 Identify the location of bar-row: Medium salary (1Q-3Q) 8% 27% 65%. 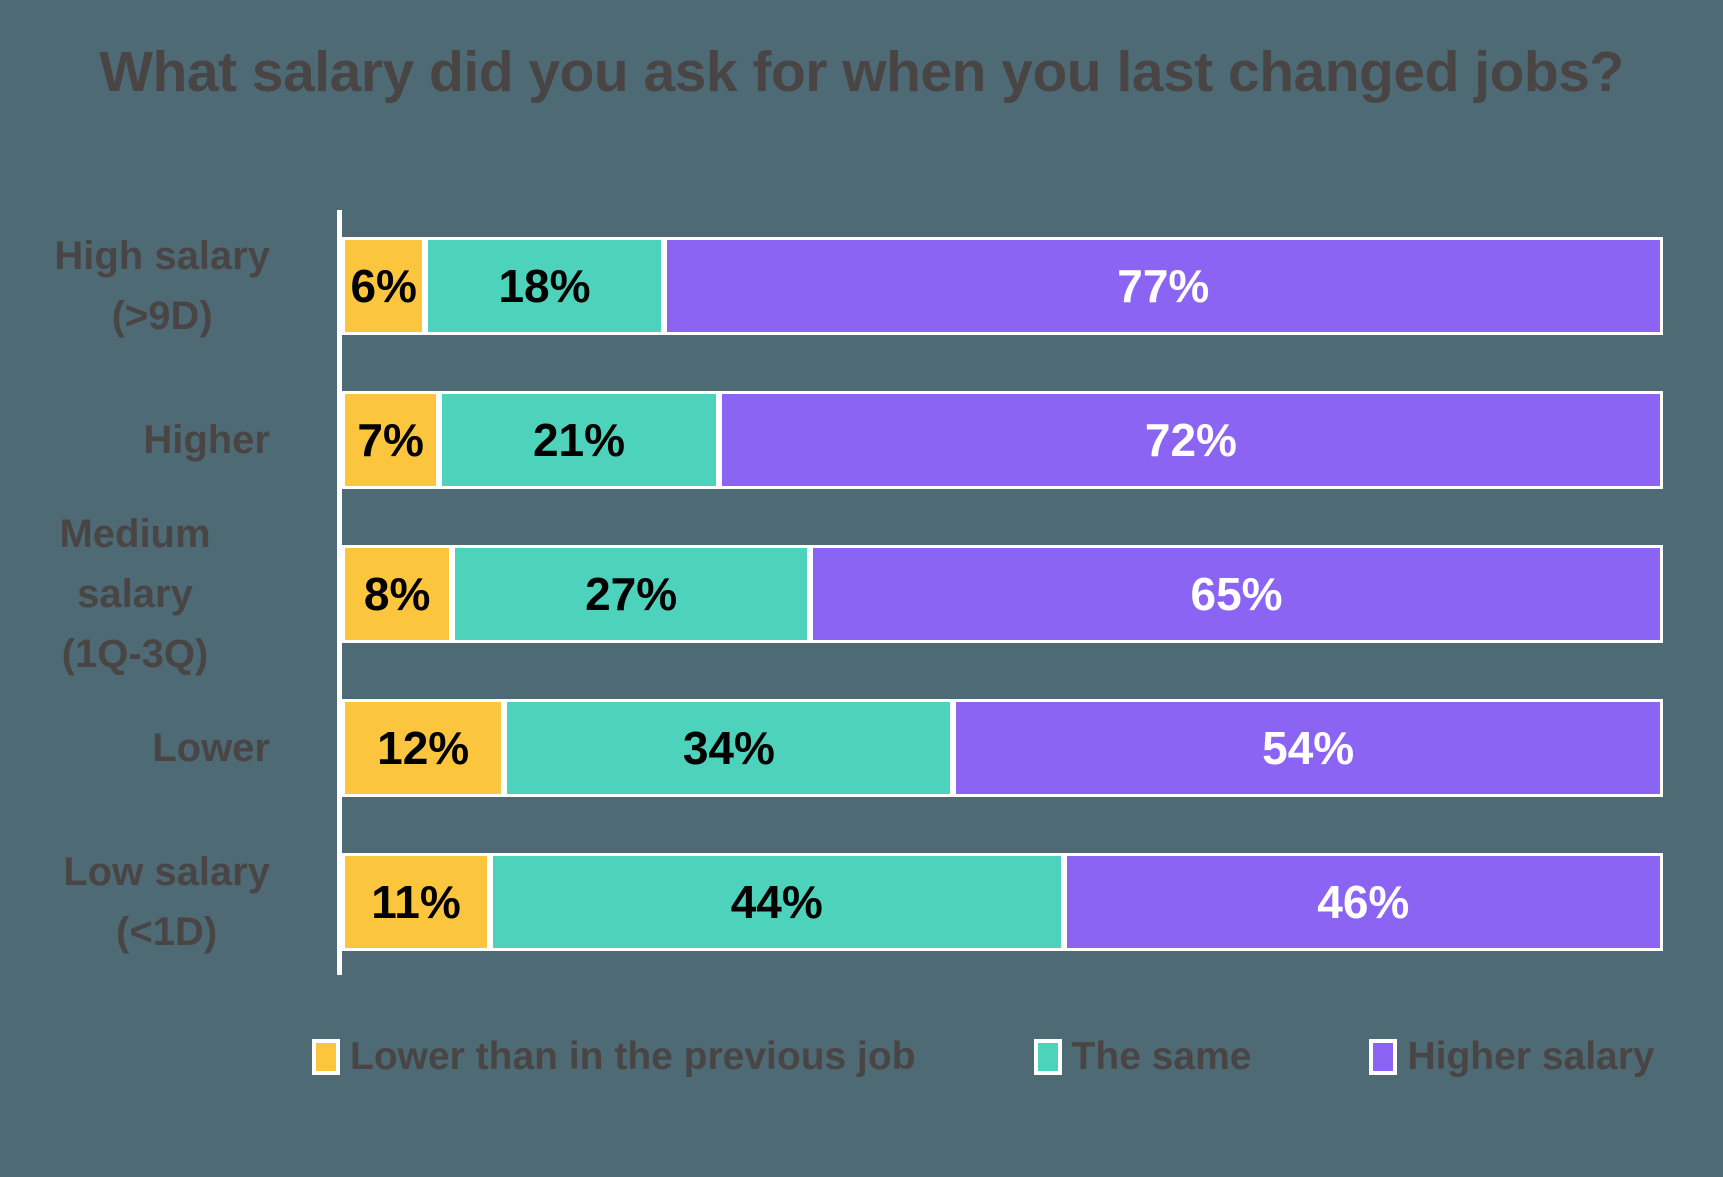
(831, 594).